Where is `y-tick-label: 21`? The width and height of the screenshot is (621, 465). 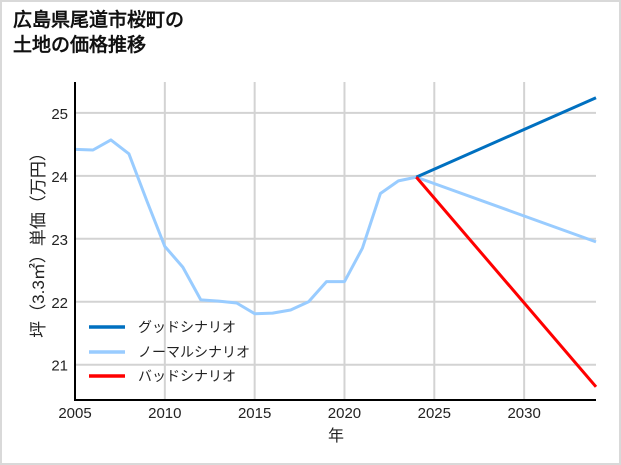
y-tick-label: 21 is located at coordinates (59, 366).